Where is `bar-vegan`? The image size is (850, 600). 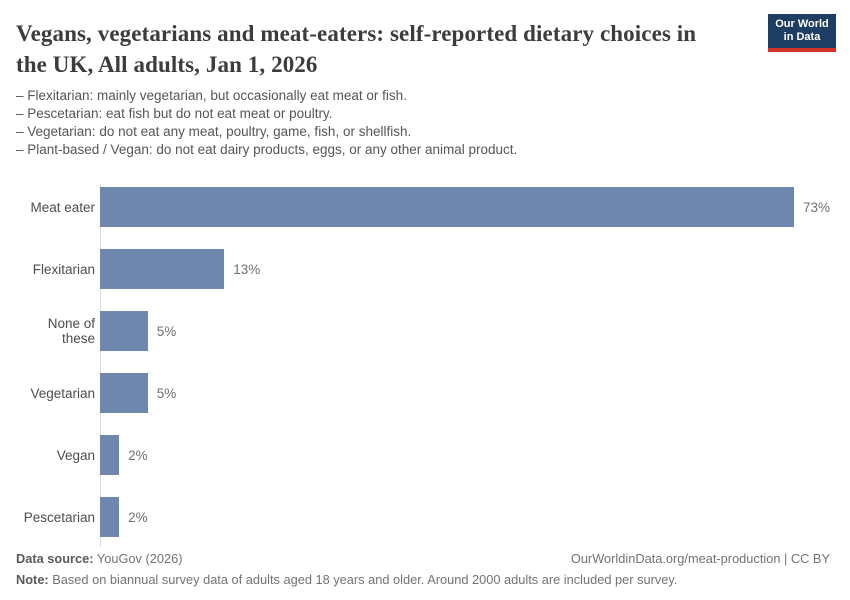
bar-vegan is located at coordinates (110, 455).